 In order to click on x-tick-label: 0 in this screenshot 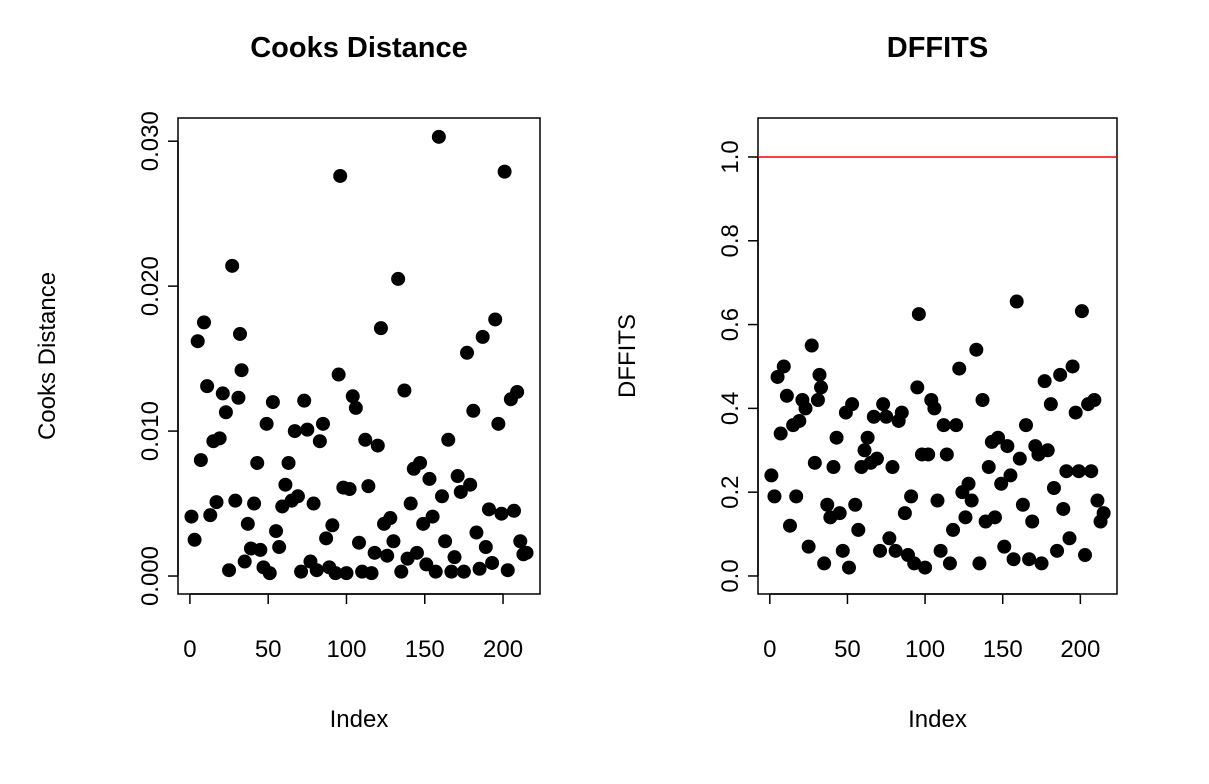, I will do `click(189, 649)`.